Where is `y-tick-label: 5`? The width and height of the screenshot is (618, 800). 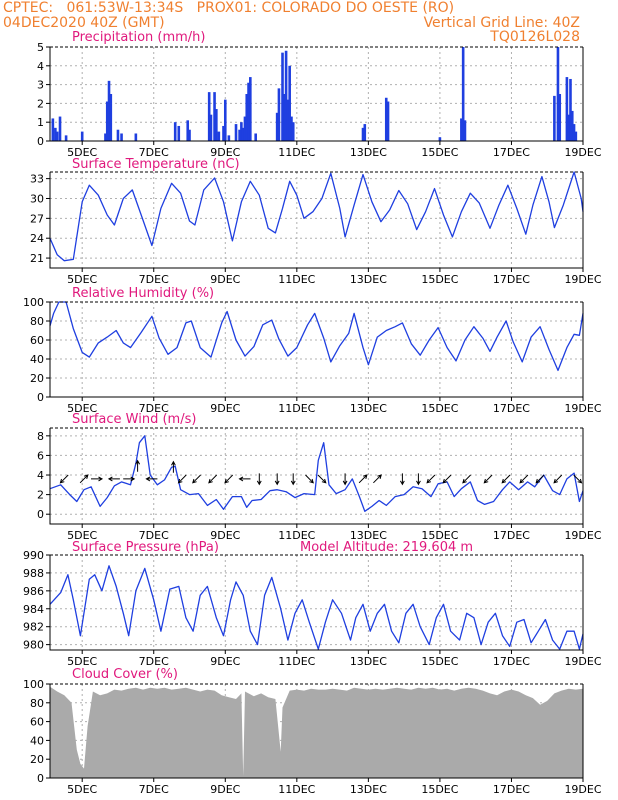 y-tick-label: 5 is located at coordinates (40, 47).